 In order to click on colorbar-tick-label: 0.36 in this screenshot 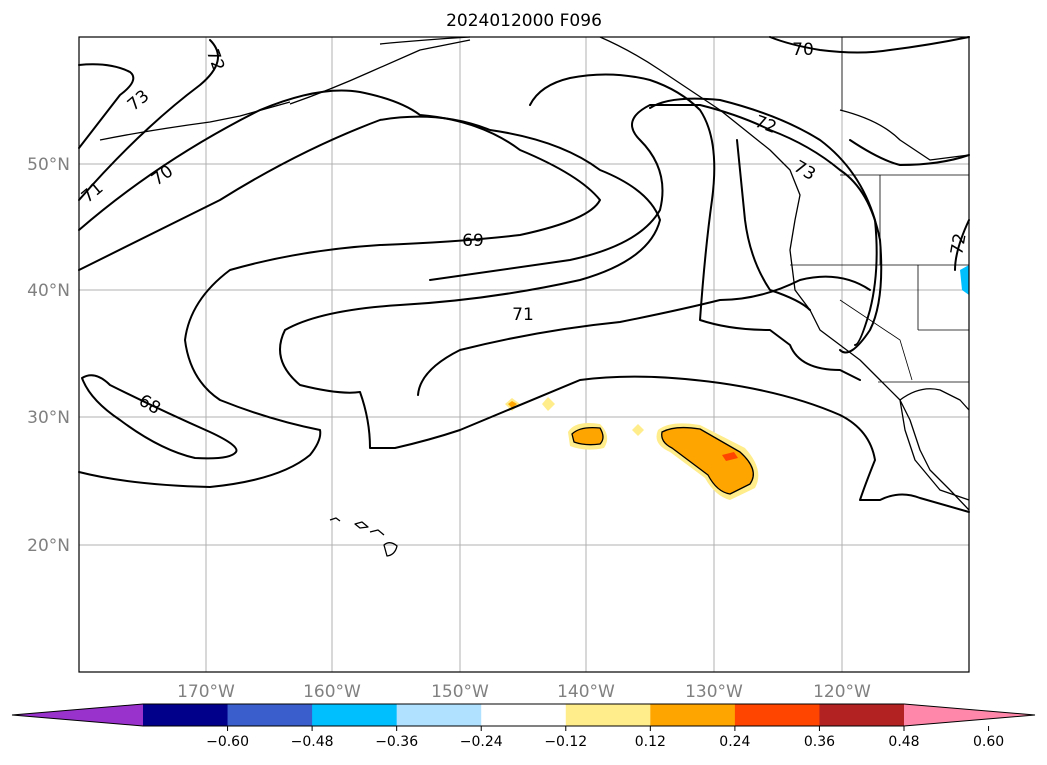, I will do `click(819, 742)`.